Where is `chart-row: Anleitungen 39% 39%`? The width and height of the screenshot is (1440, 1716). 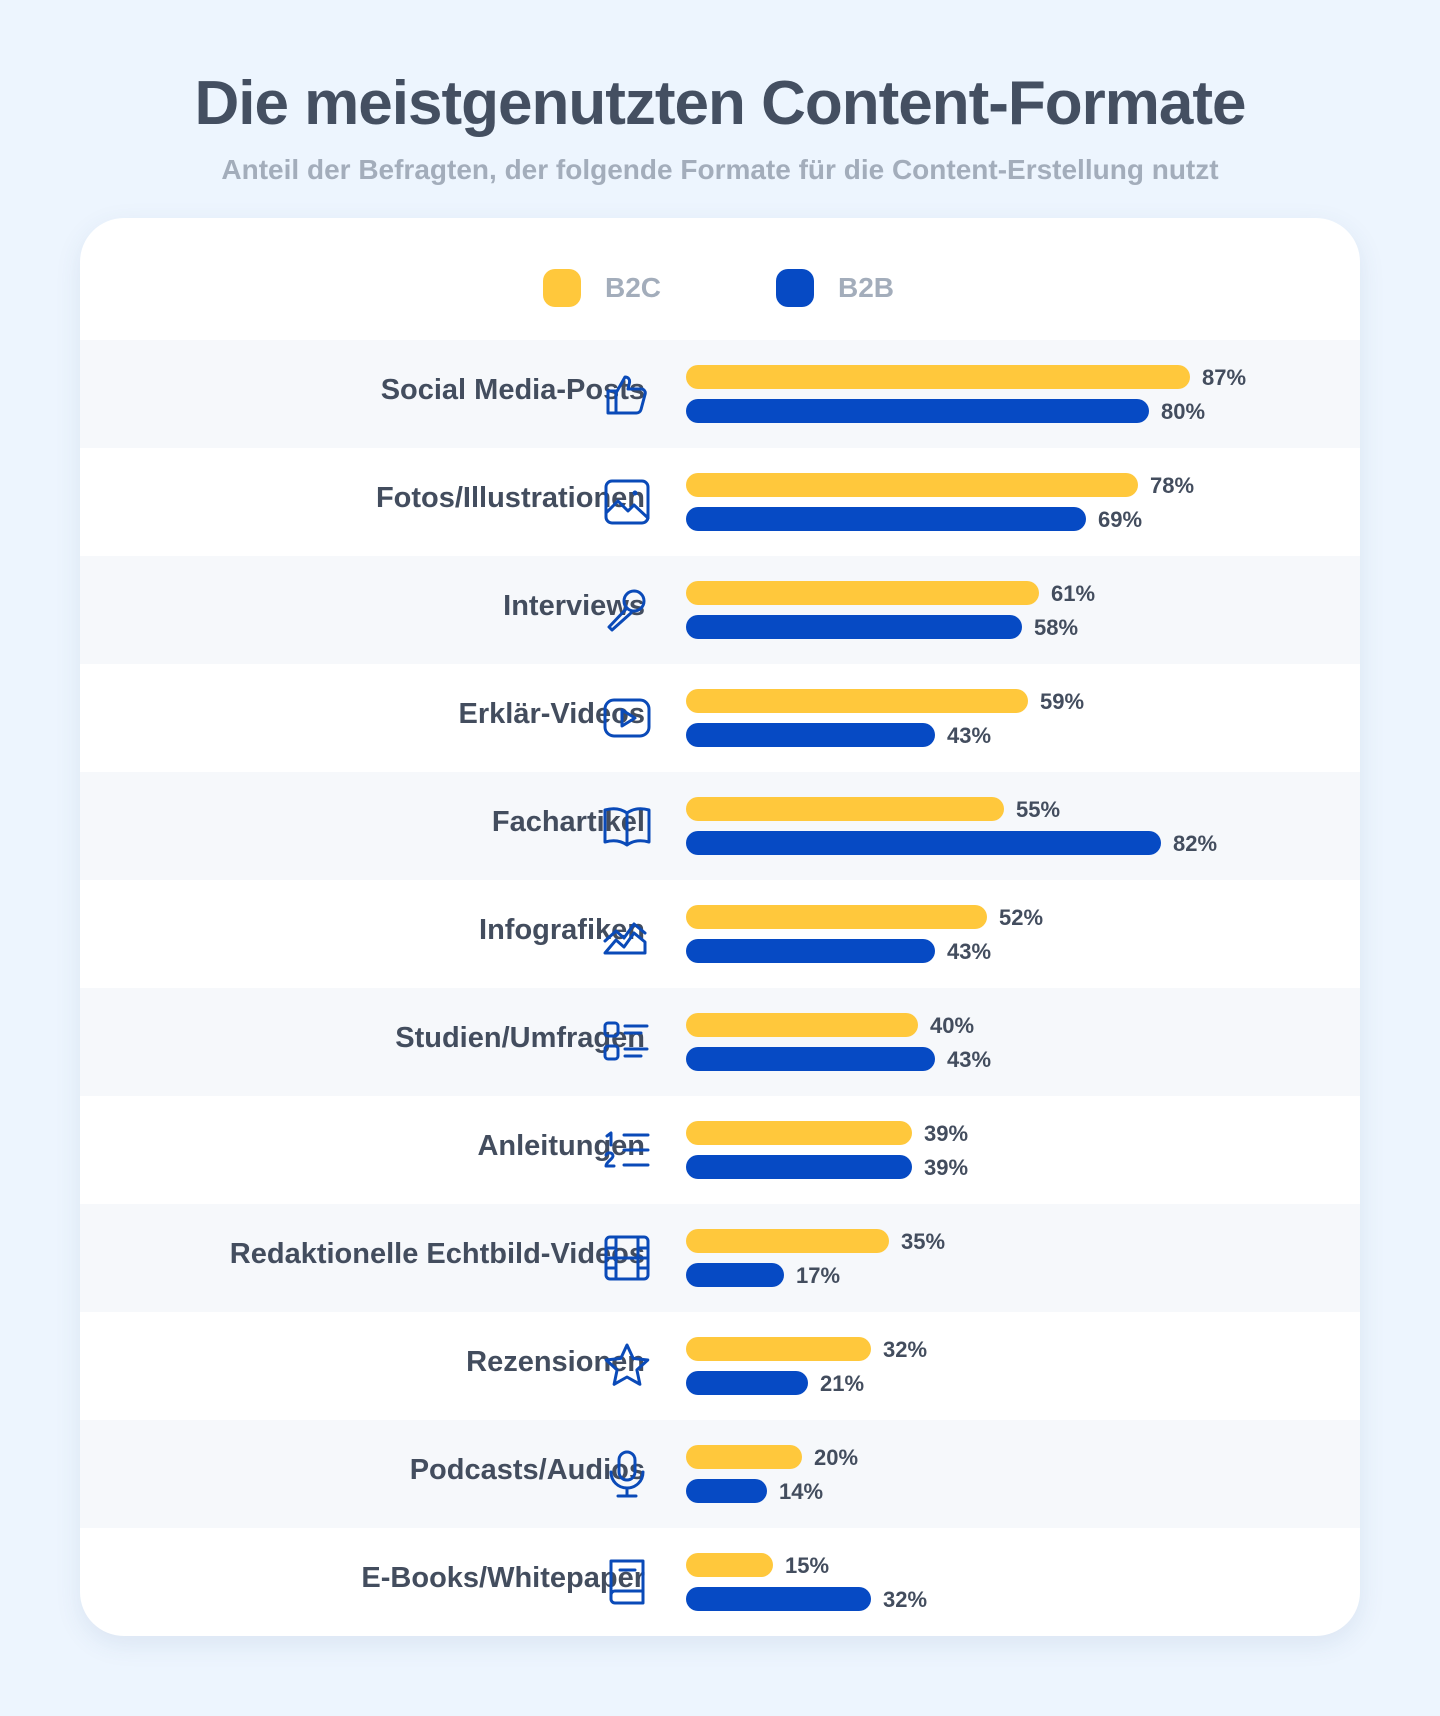
chart-row: Anleitungen 39% 39% is located at coordinates (720, 1150).